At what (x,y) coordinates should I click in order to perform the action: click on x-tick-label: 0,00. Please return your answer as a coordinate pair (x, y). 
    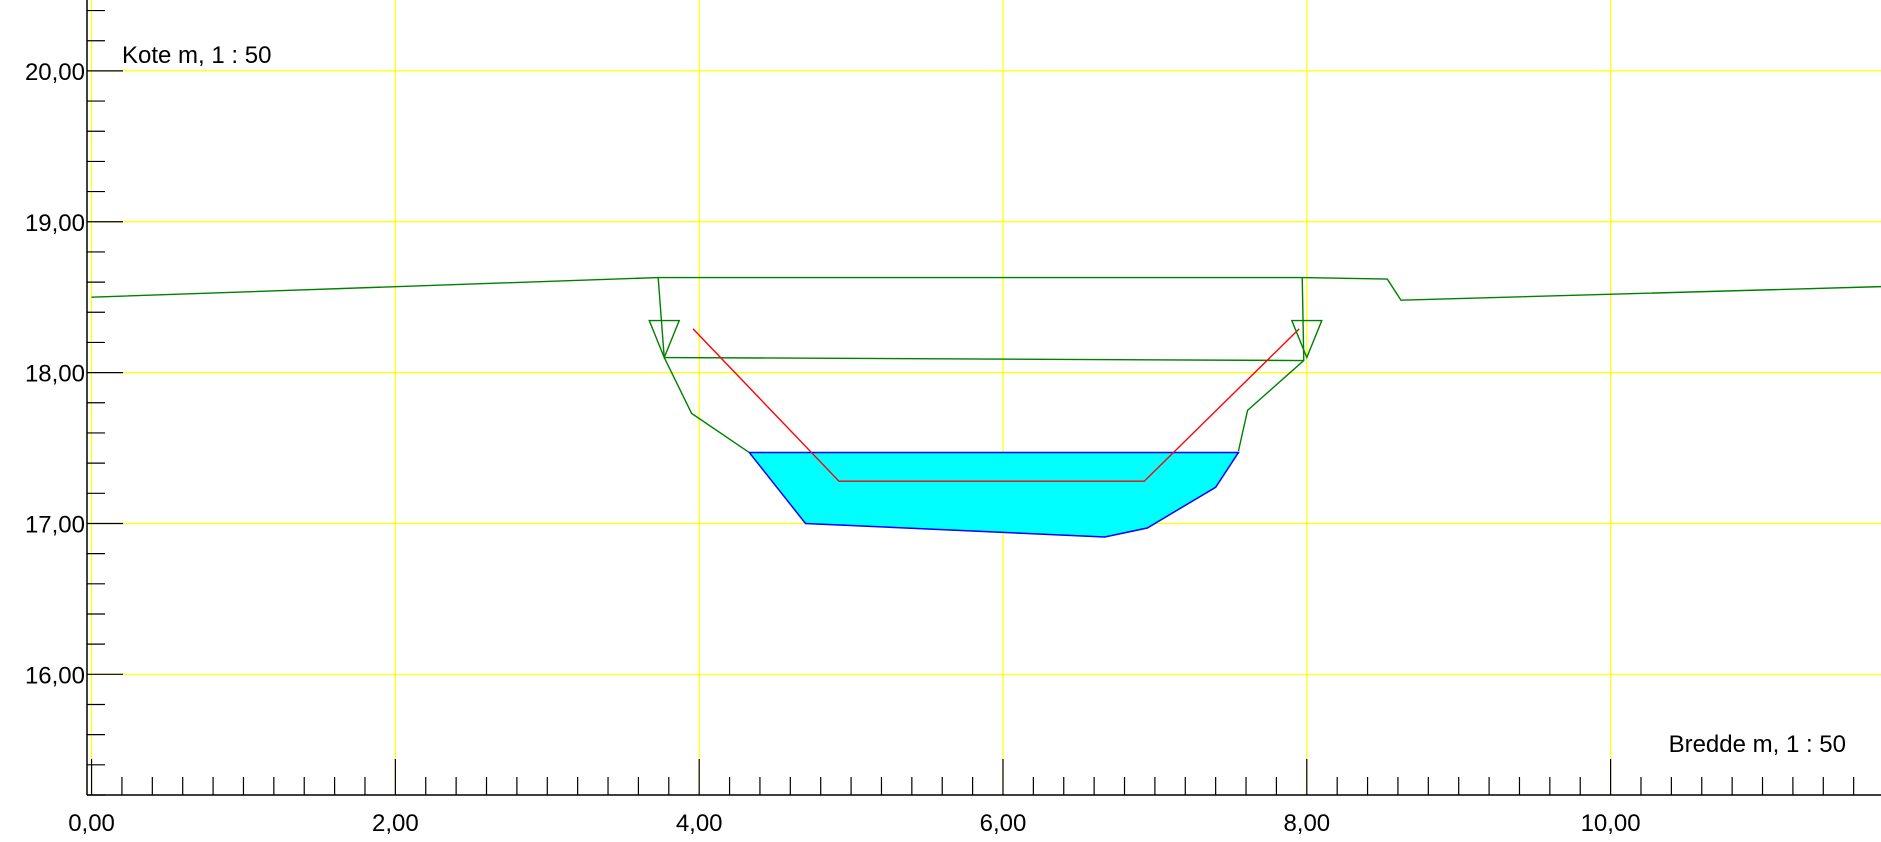
    Looking at the image, I should click on (91, 823).